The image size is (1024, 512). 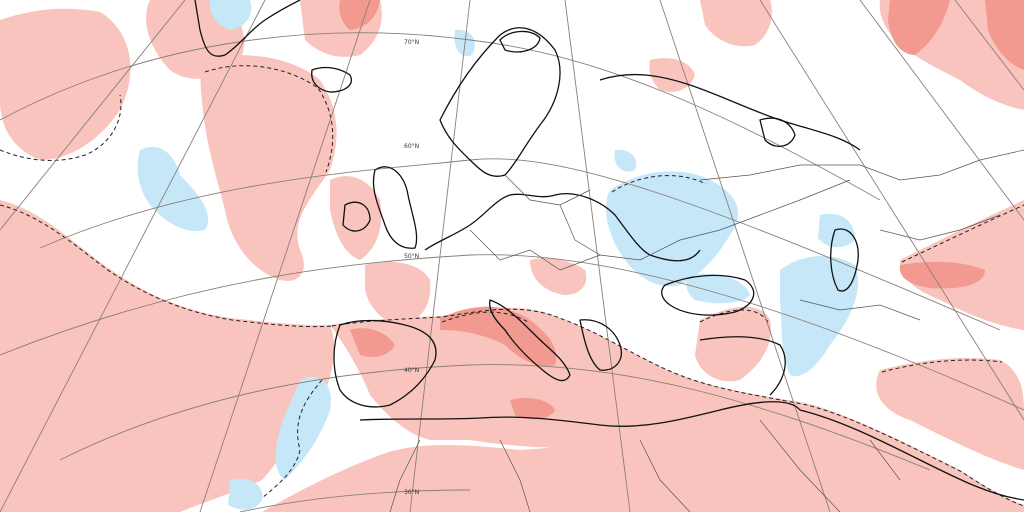 What do you see at coordinates (411, 146) in the screenshot?
I see `lat-label-60n: 60°N` at bounding box center [411, 146].